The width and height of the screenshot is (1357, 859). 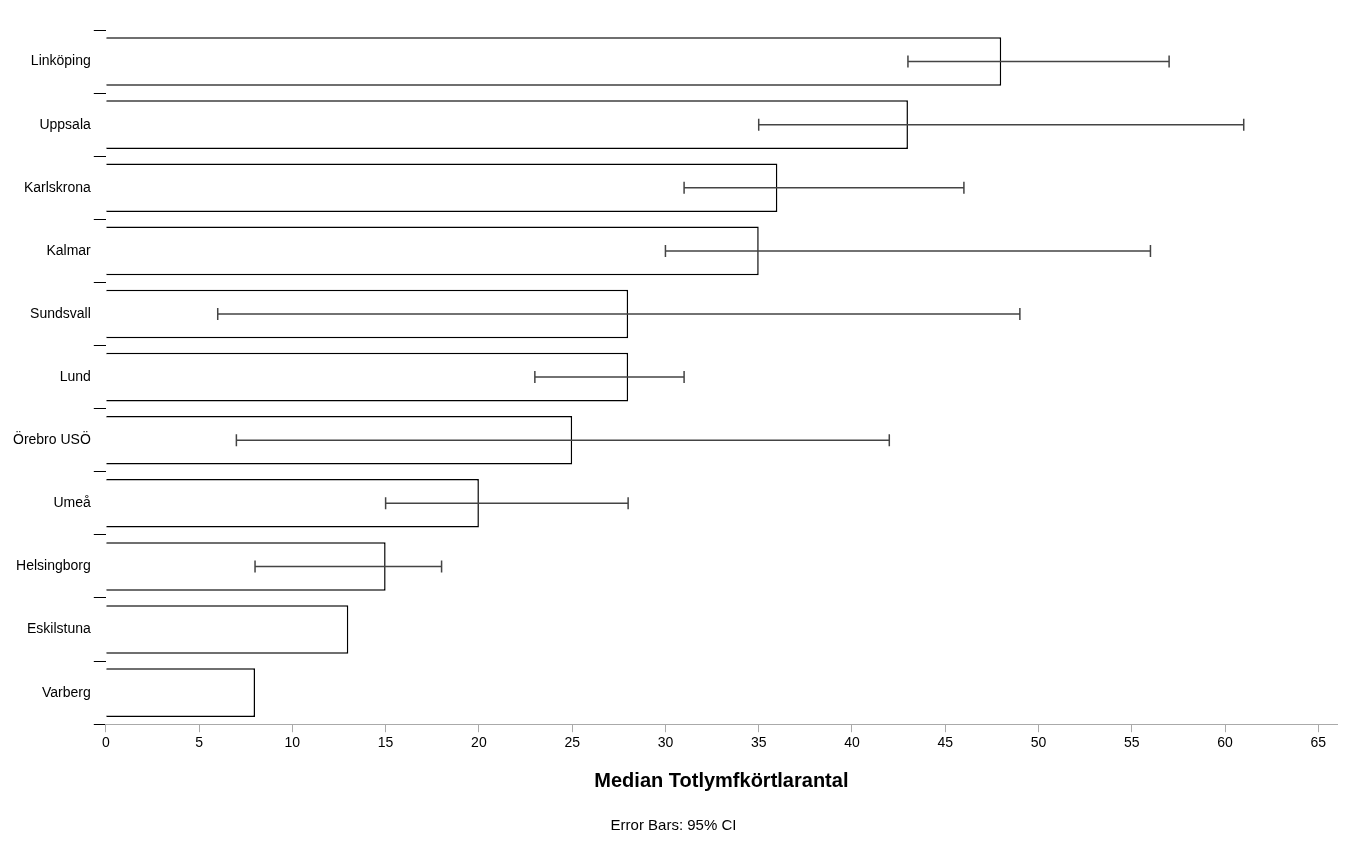 What do you see at coordinates (1132, 742) in the screenshot?
I see `x-tick-label: 55` at bounding box center [1132, 742].